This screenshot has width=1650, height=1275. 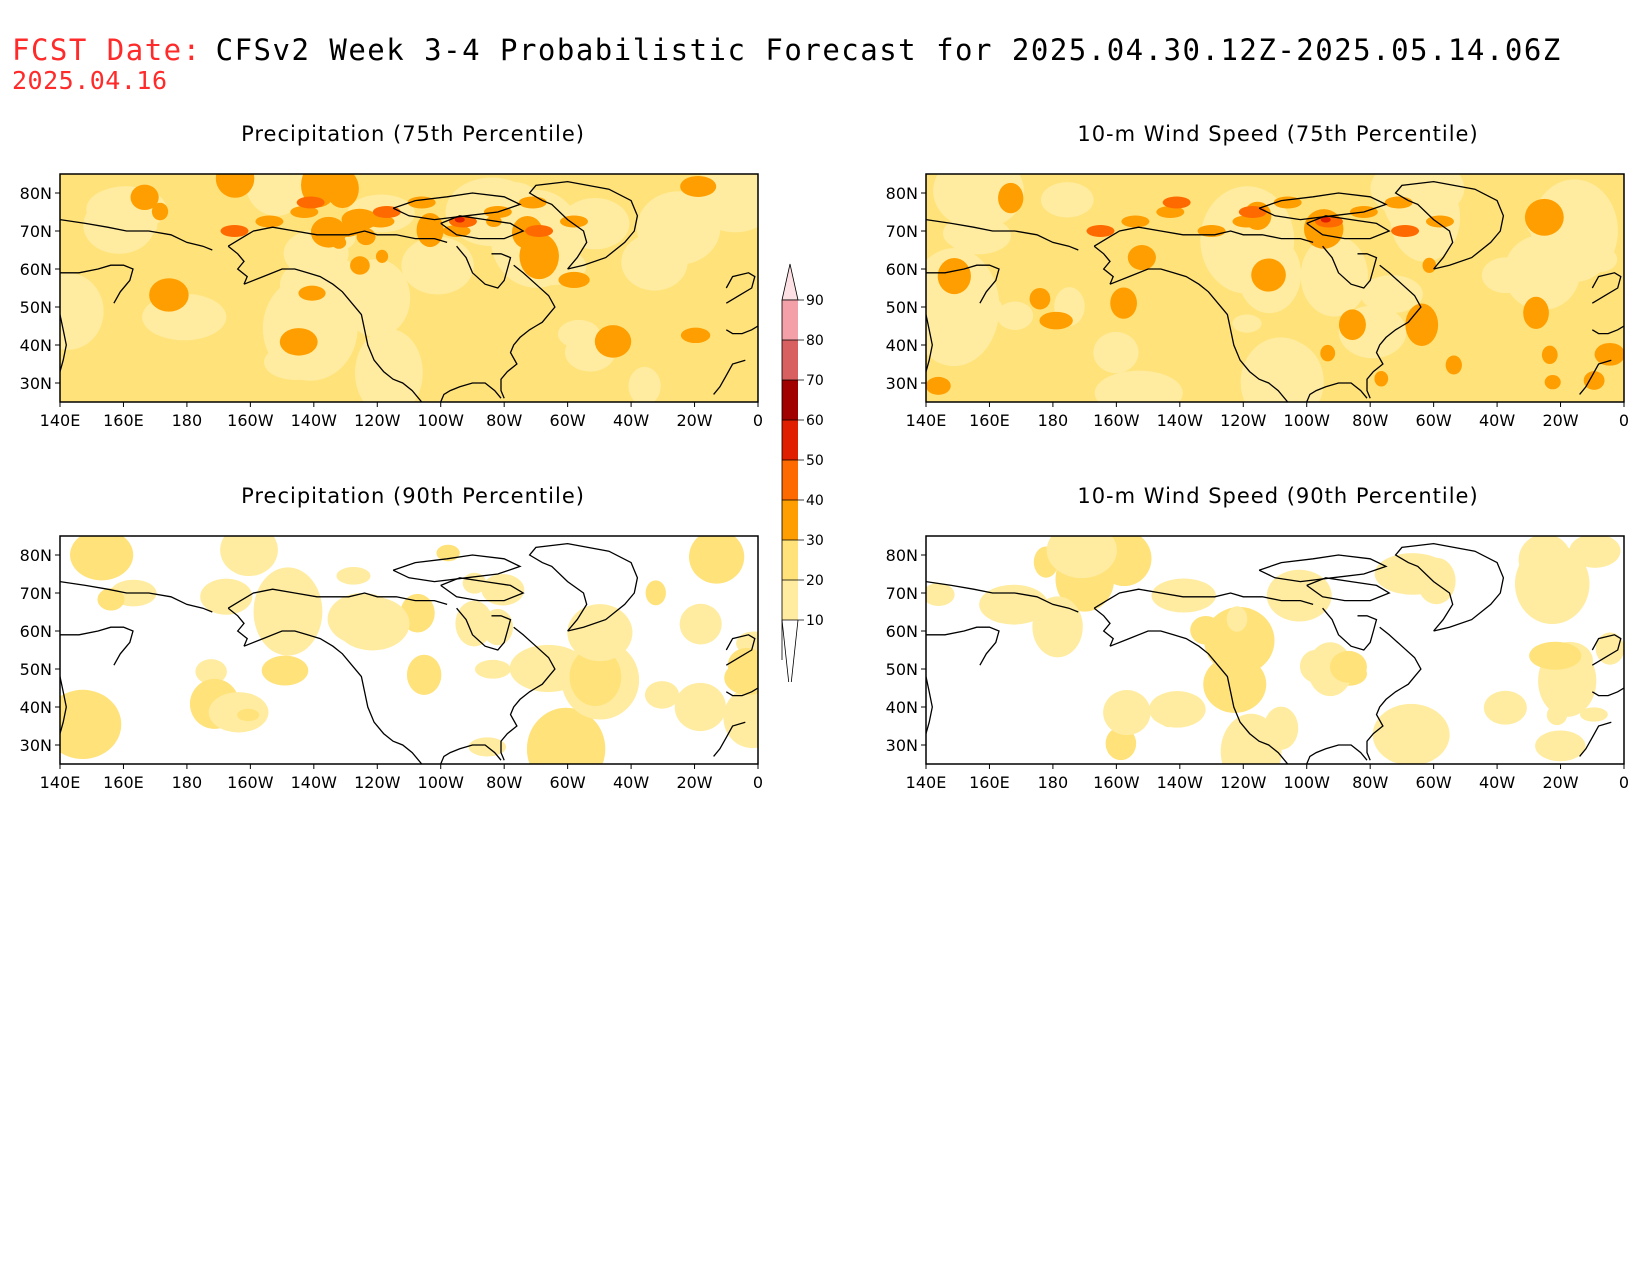 What do you see at coordinates (815, 501) in the screenshot?
I see `colorbar-label: 40` at bounding box center [815, 501].